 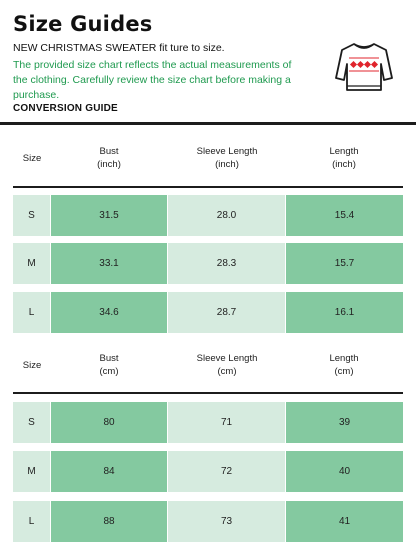 What do you see at coordinates (208, 123) in the screenshot?
I see `header-divider` at bounding box center [208, 123].